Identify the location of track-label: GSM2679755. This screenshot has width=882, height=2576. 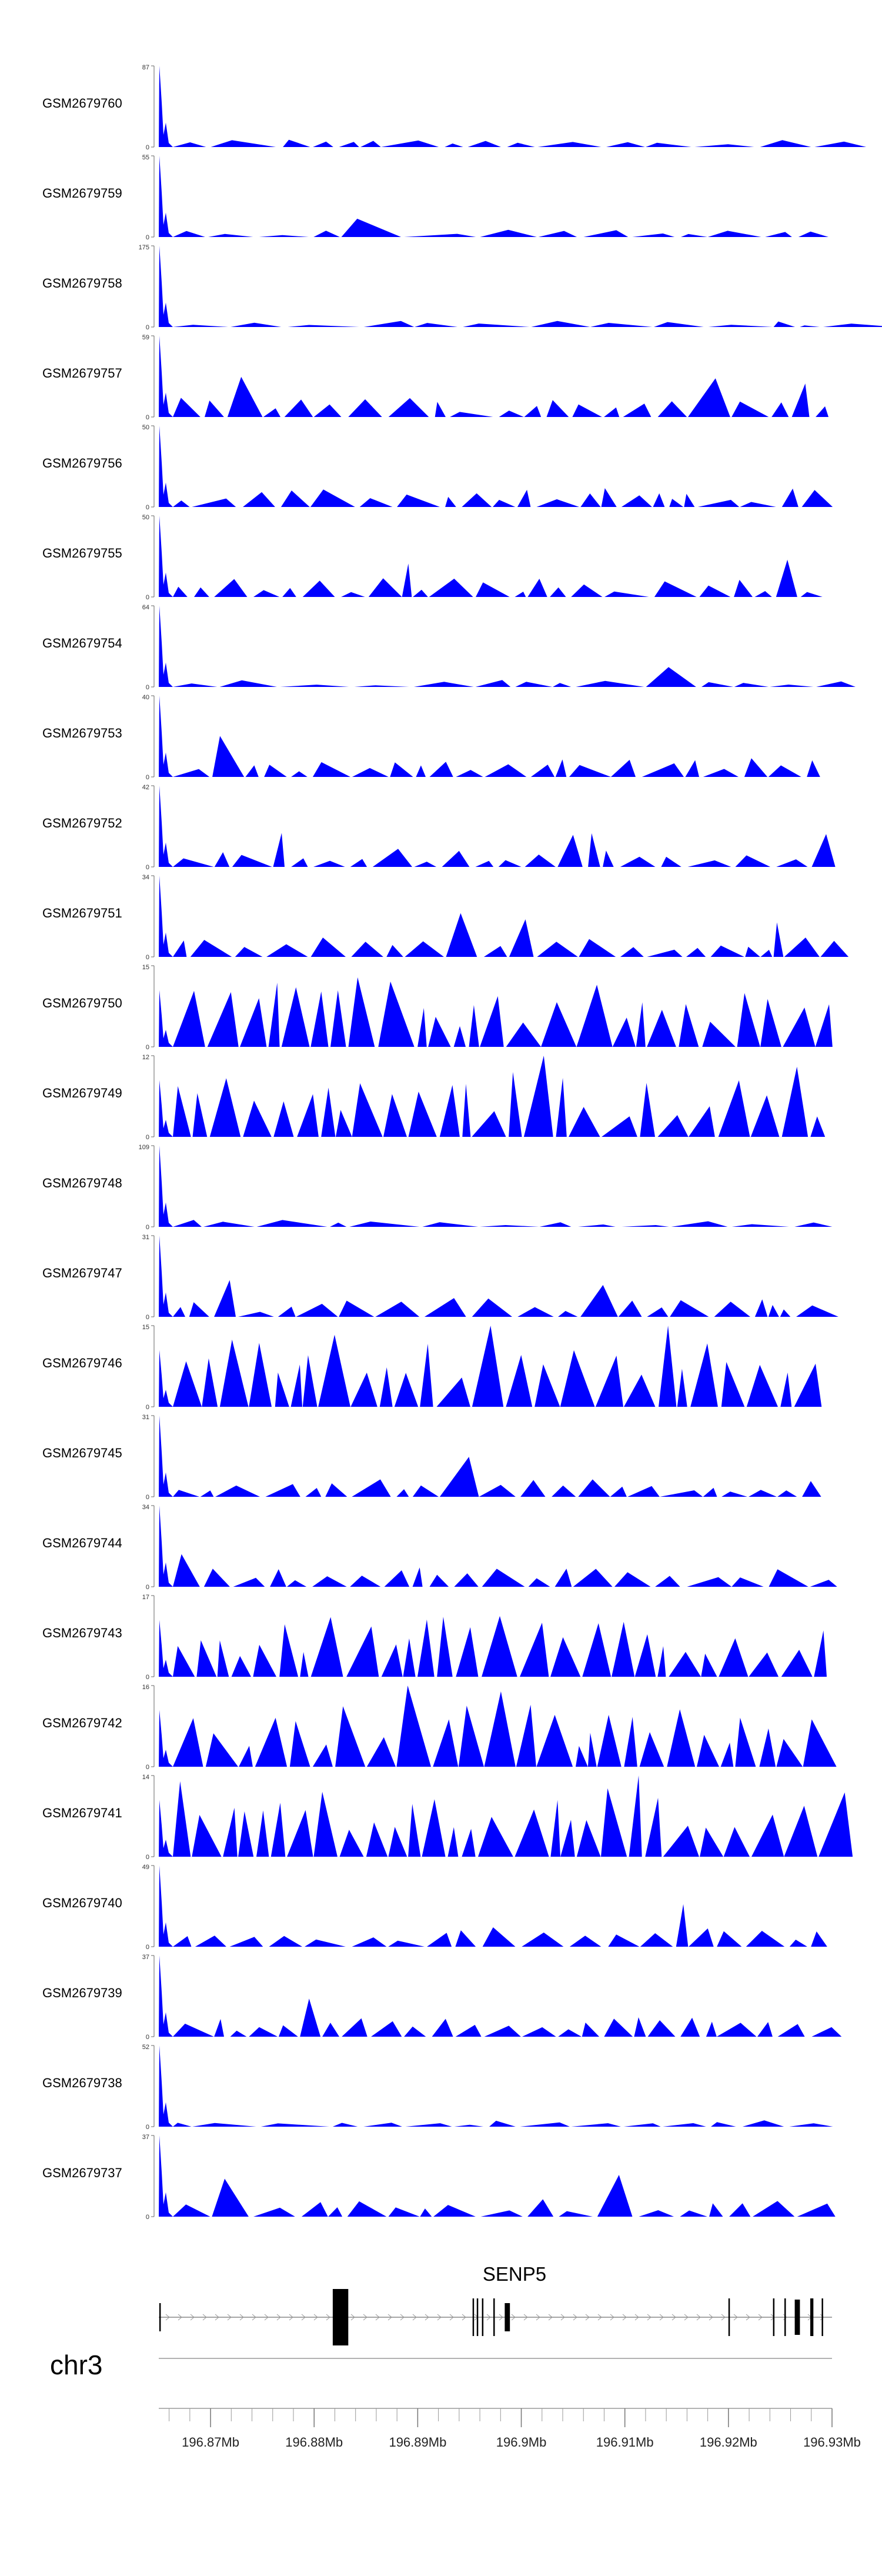
(82, 553).